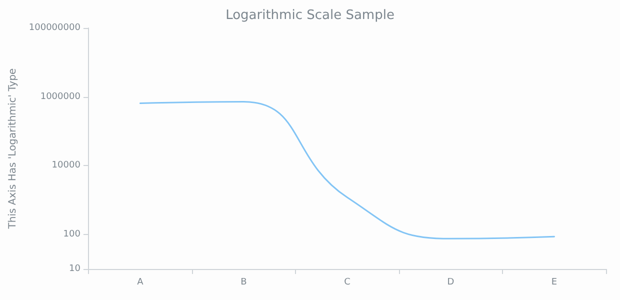  Describe the element at coordinates (60, 97) in the screenshot. I see `y-tick-label: 1000000` at that location.